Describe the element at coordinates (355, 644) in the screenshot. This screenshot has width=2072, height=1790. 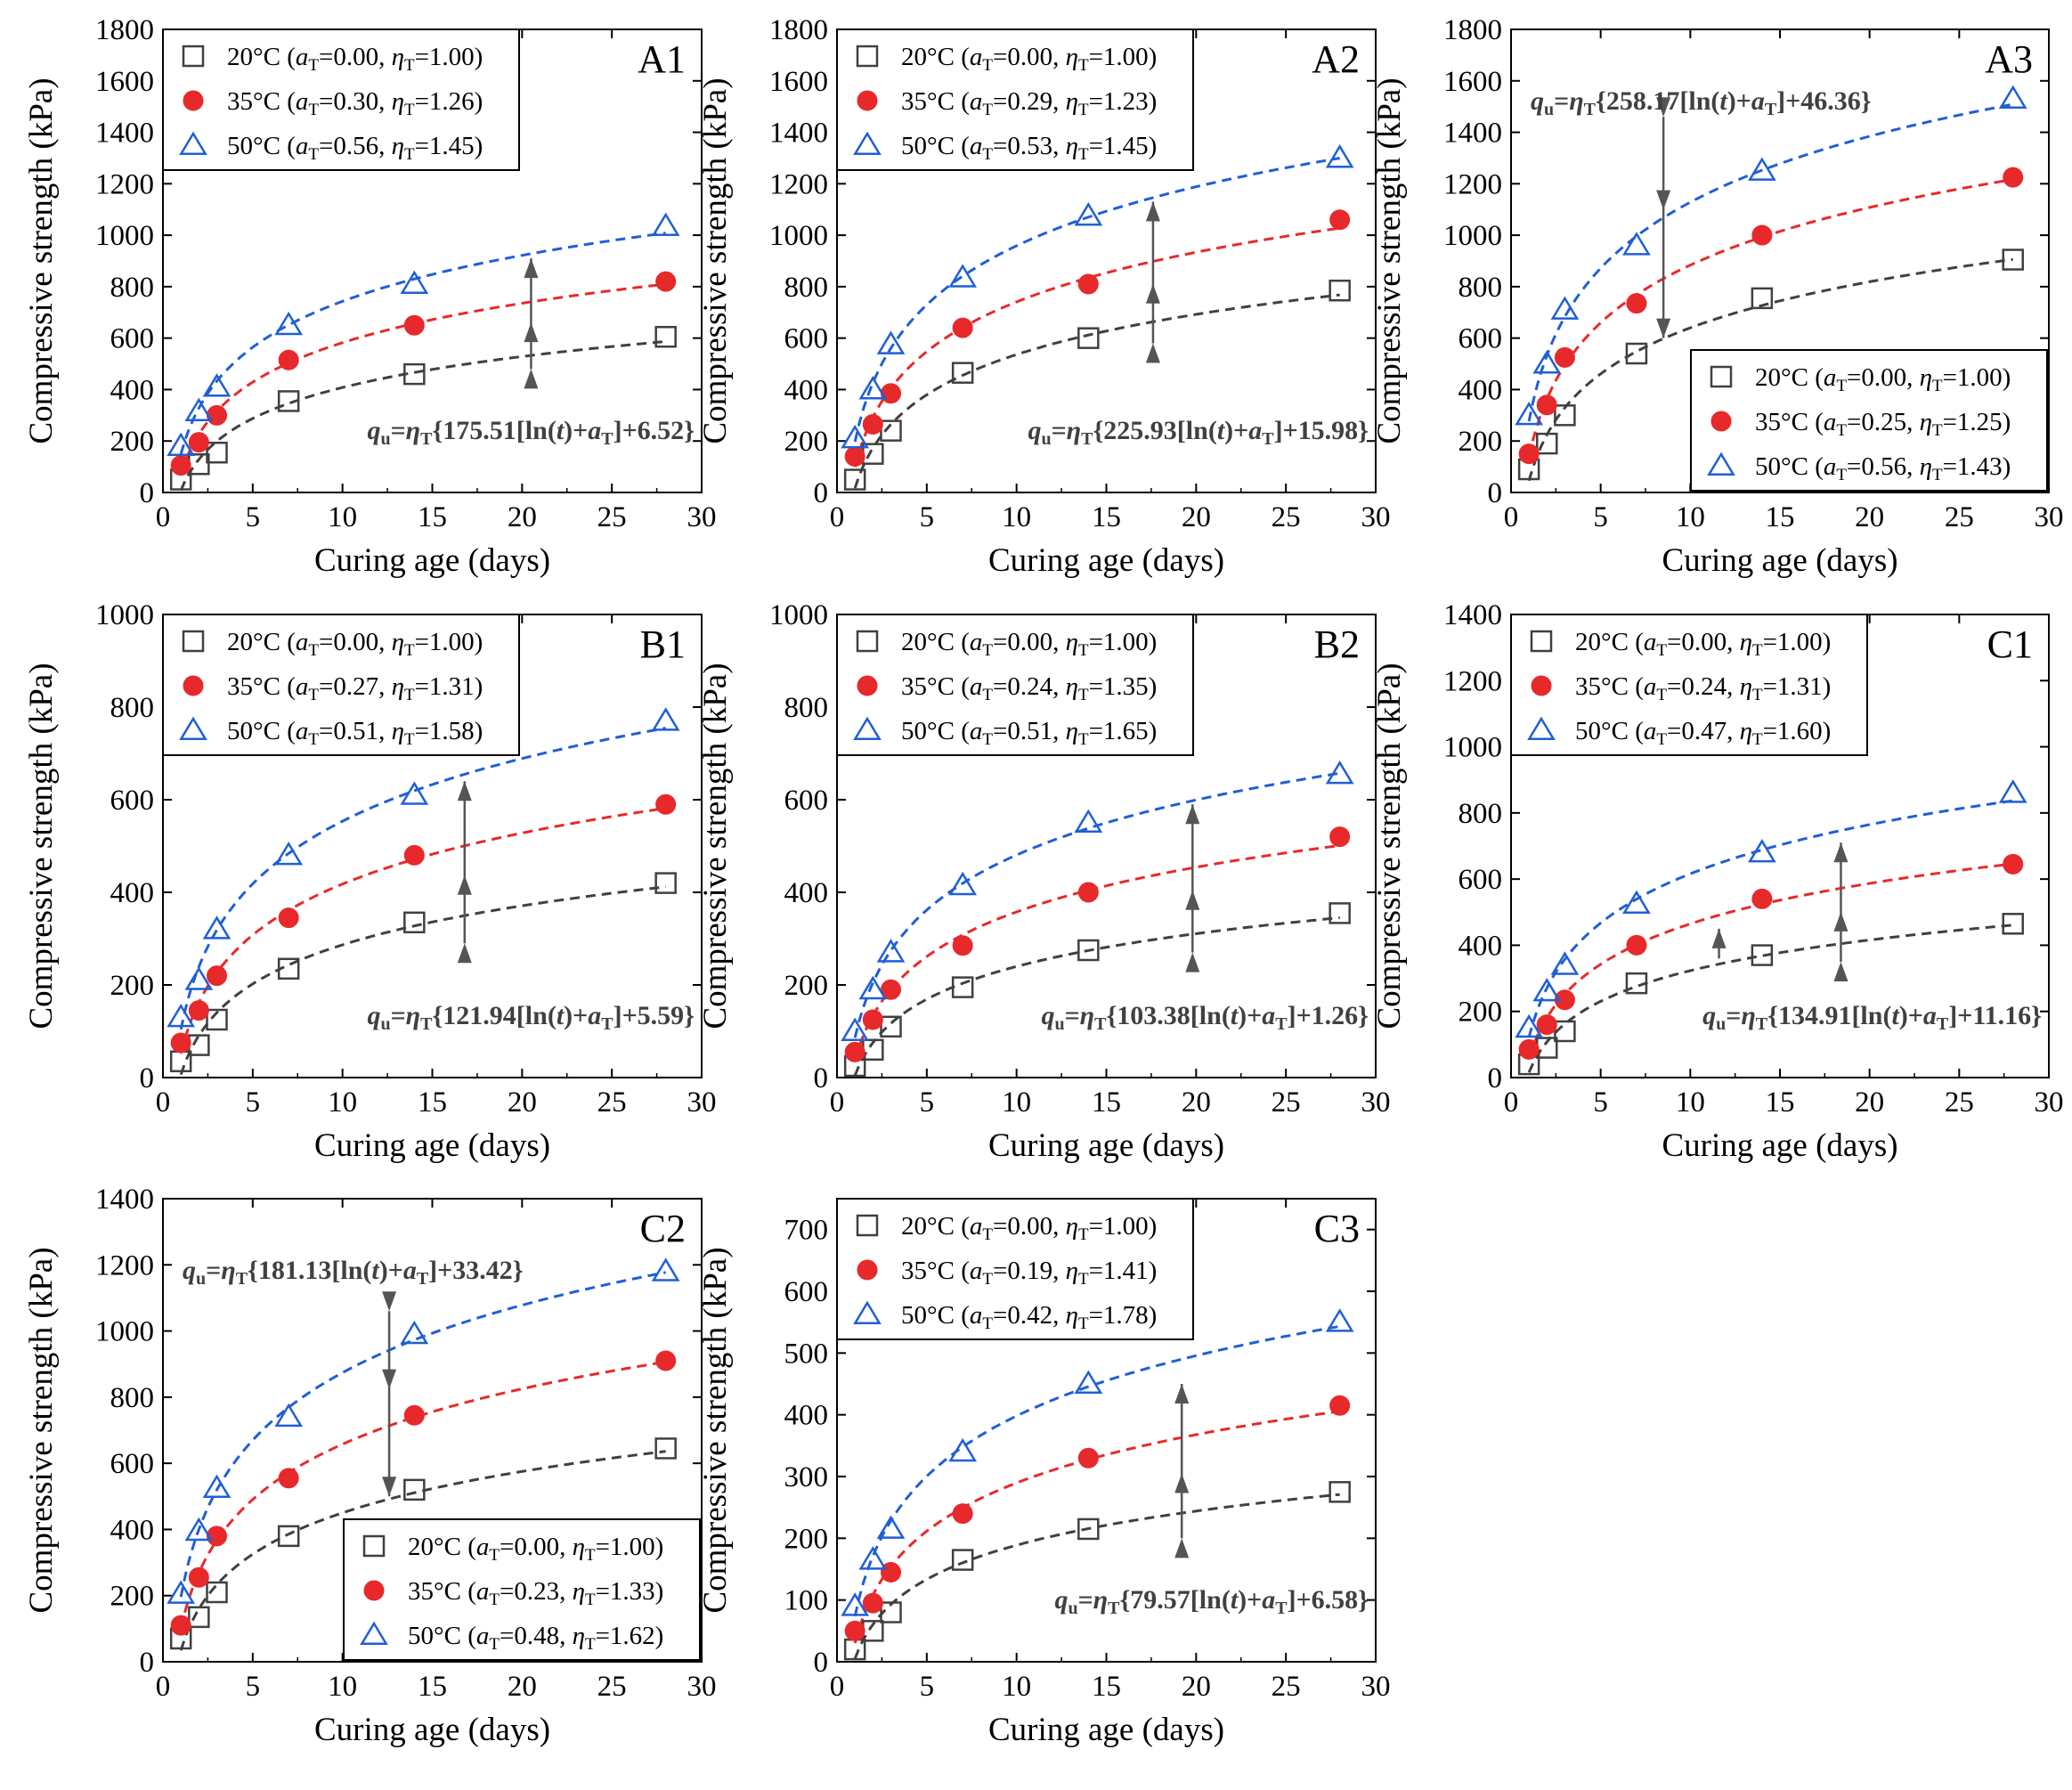
I see `legend-entry: 20°C (aT=0.00, ηT=1.00)` at that location.